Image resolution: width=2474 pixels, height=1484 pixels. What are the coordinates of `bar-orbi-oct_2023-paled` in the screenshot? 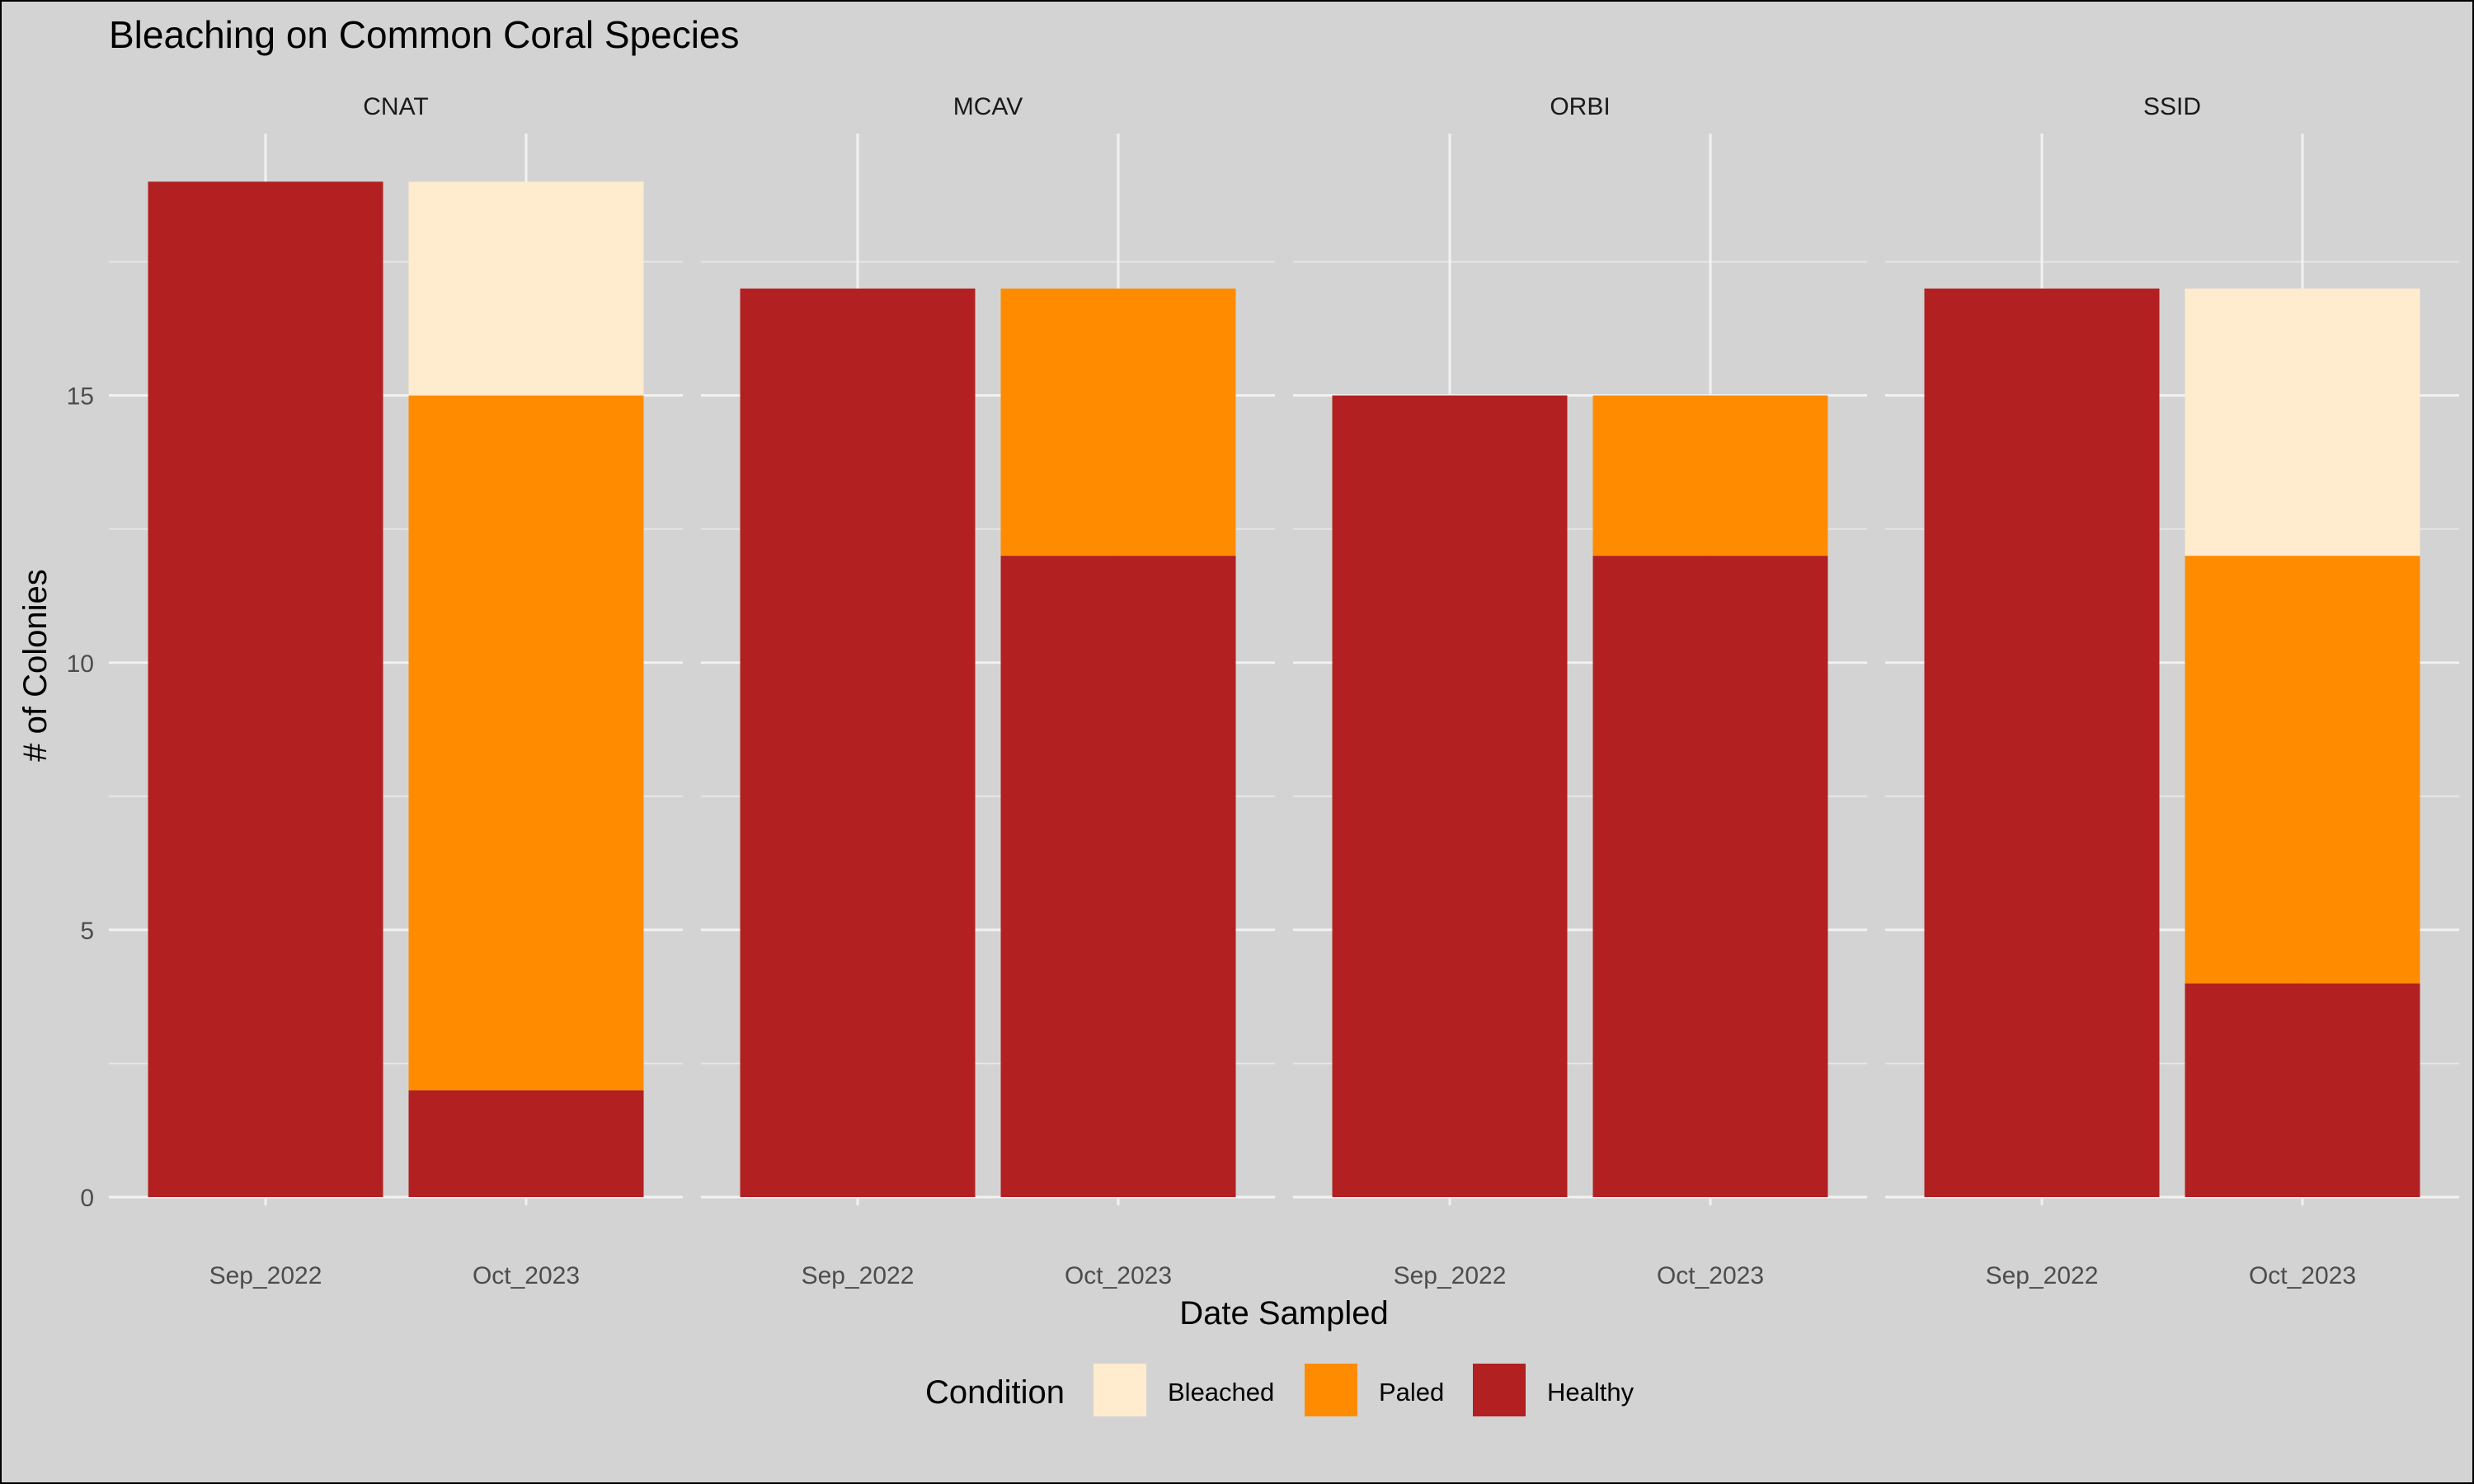 It's located at (1710, 476).